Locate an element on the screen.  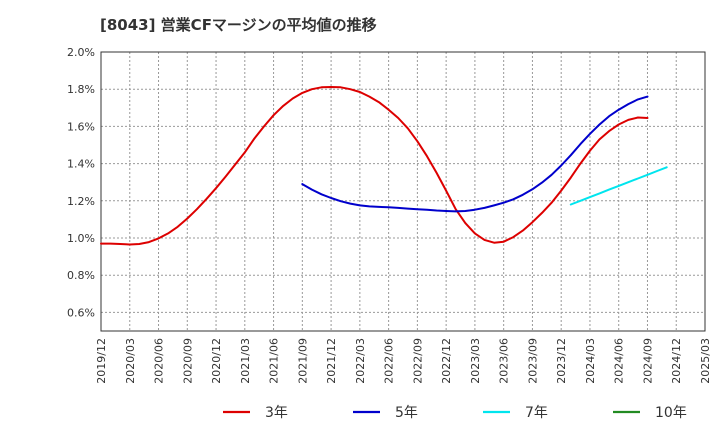
x-tick-label: 2021/06 is located at coordinates (274, 361).